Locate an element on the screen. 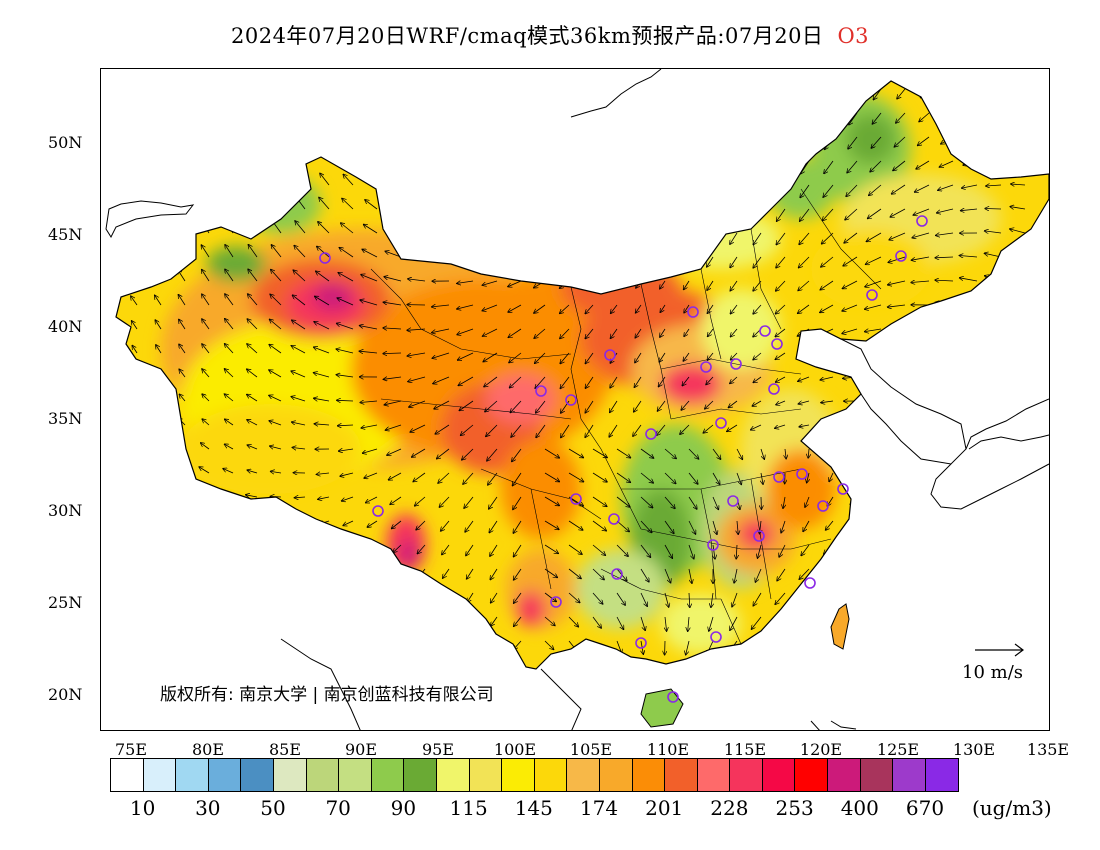 This screenshot has height=850, width=1100. city-marker-changchun is located at coordinates (901, 256).